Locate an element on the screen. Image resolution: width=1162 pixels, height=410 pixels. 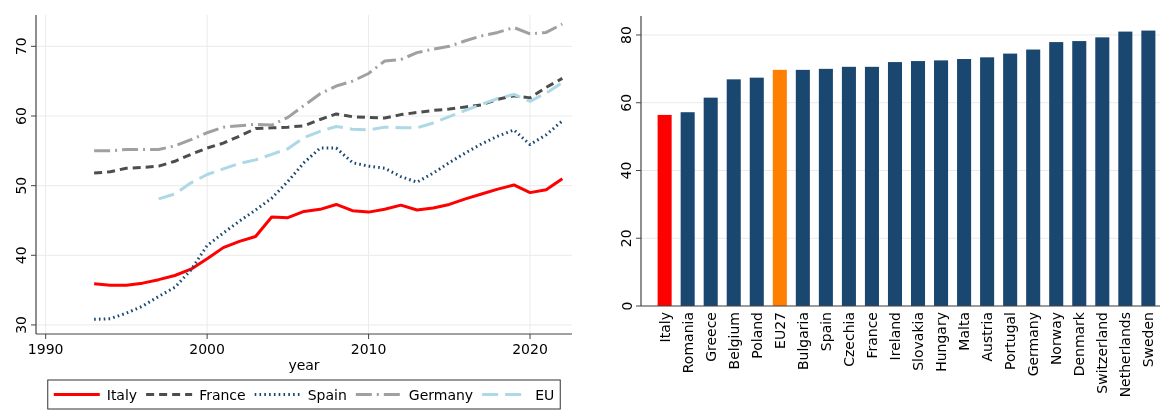
x-tick-label: Belgium is located at coordinates (733, 341).